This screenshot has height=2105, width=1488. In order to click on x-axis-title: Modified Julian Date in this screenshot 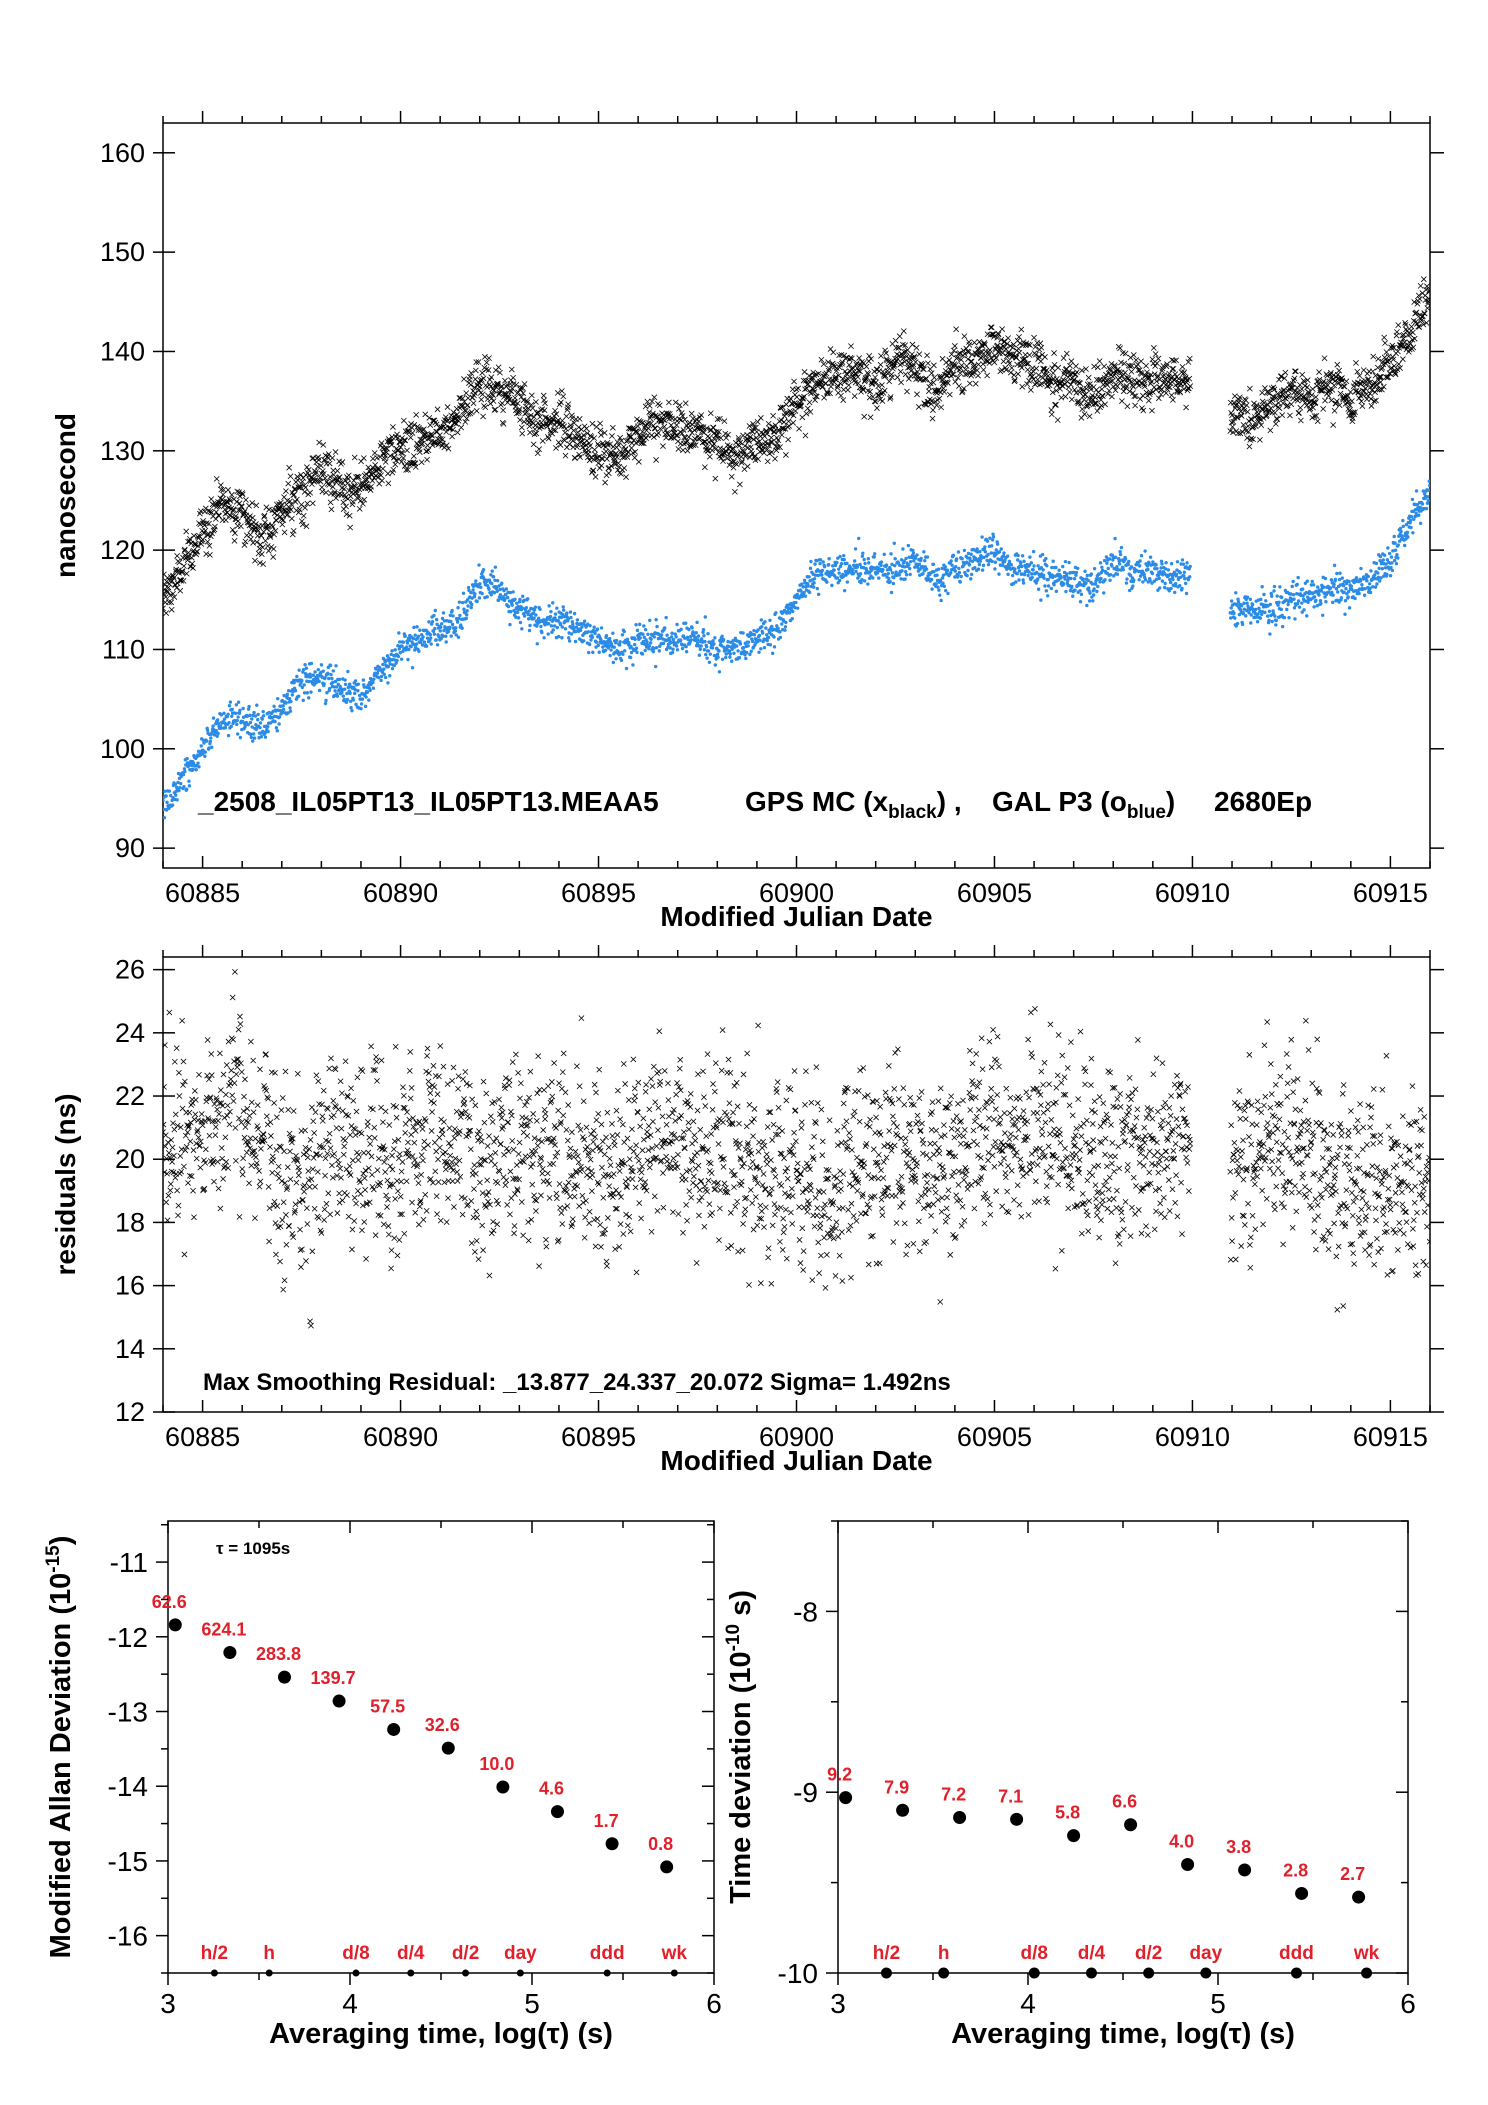, I will do `click(796, 916)`.